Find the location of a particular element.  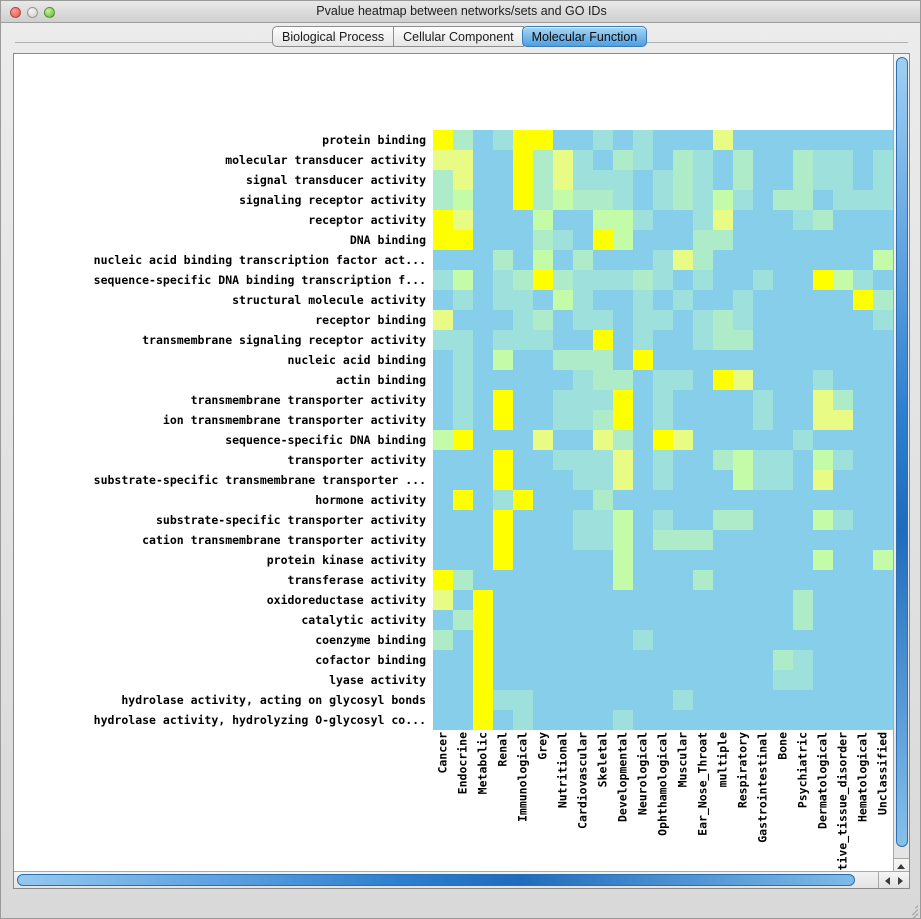

tab-molecular-function: Molecular Function is located at coordinates (584, 36).